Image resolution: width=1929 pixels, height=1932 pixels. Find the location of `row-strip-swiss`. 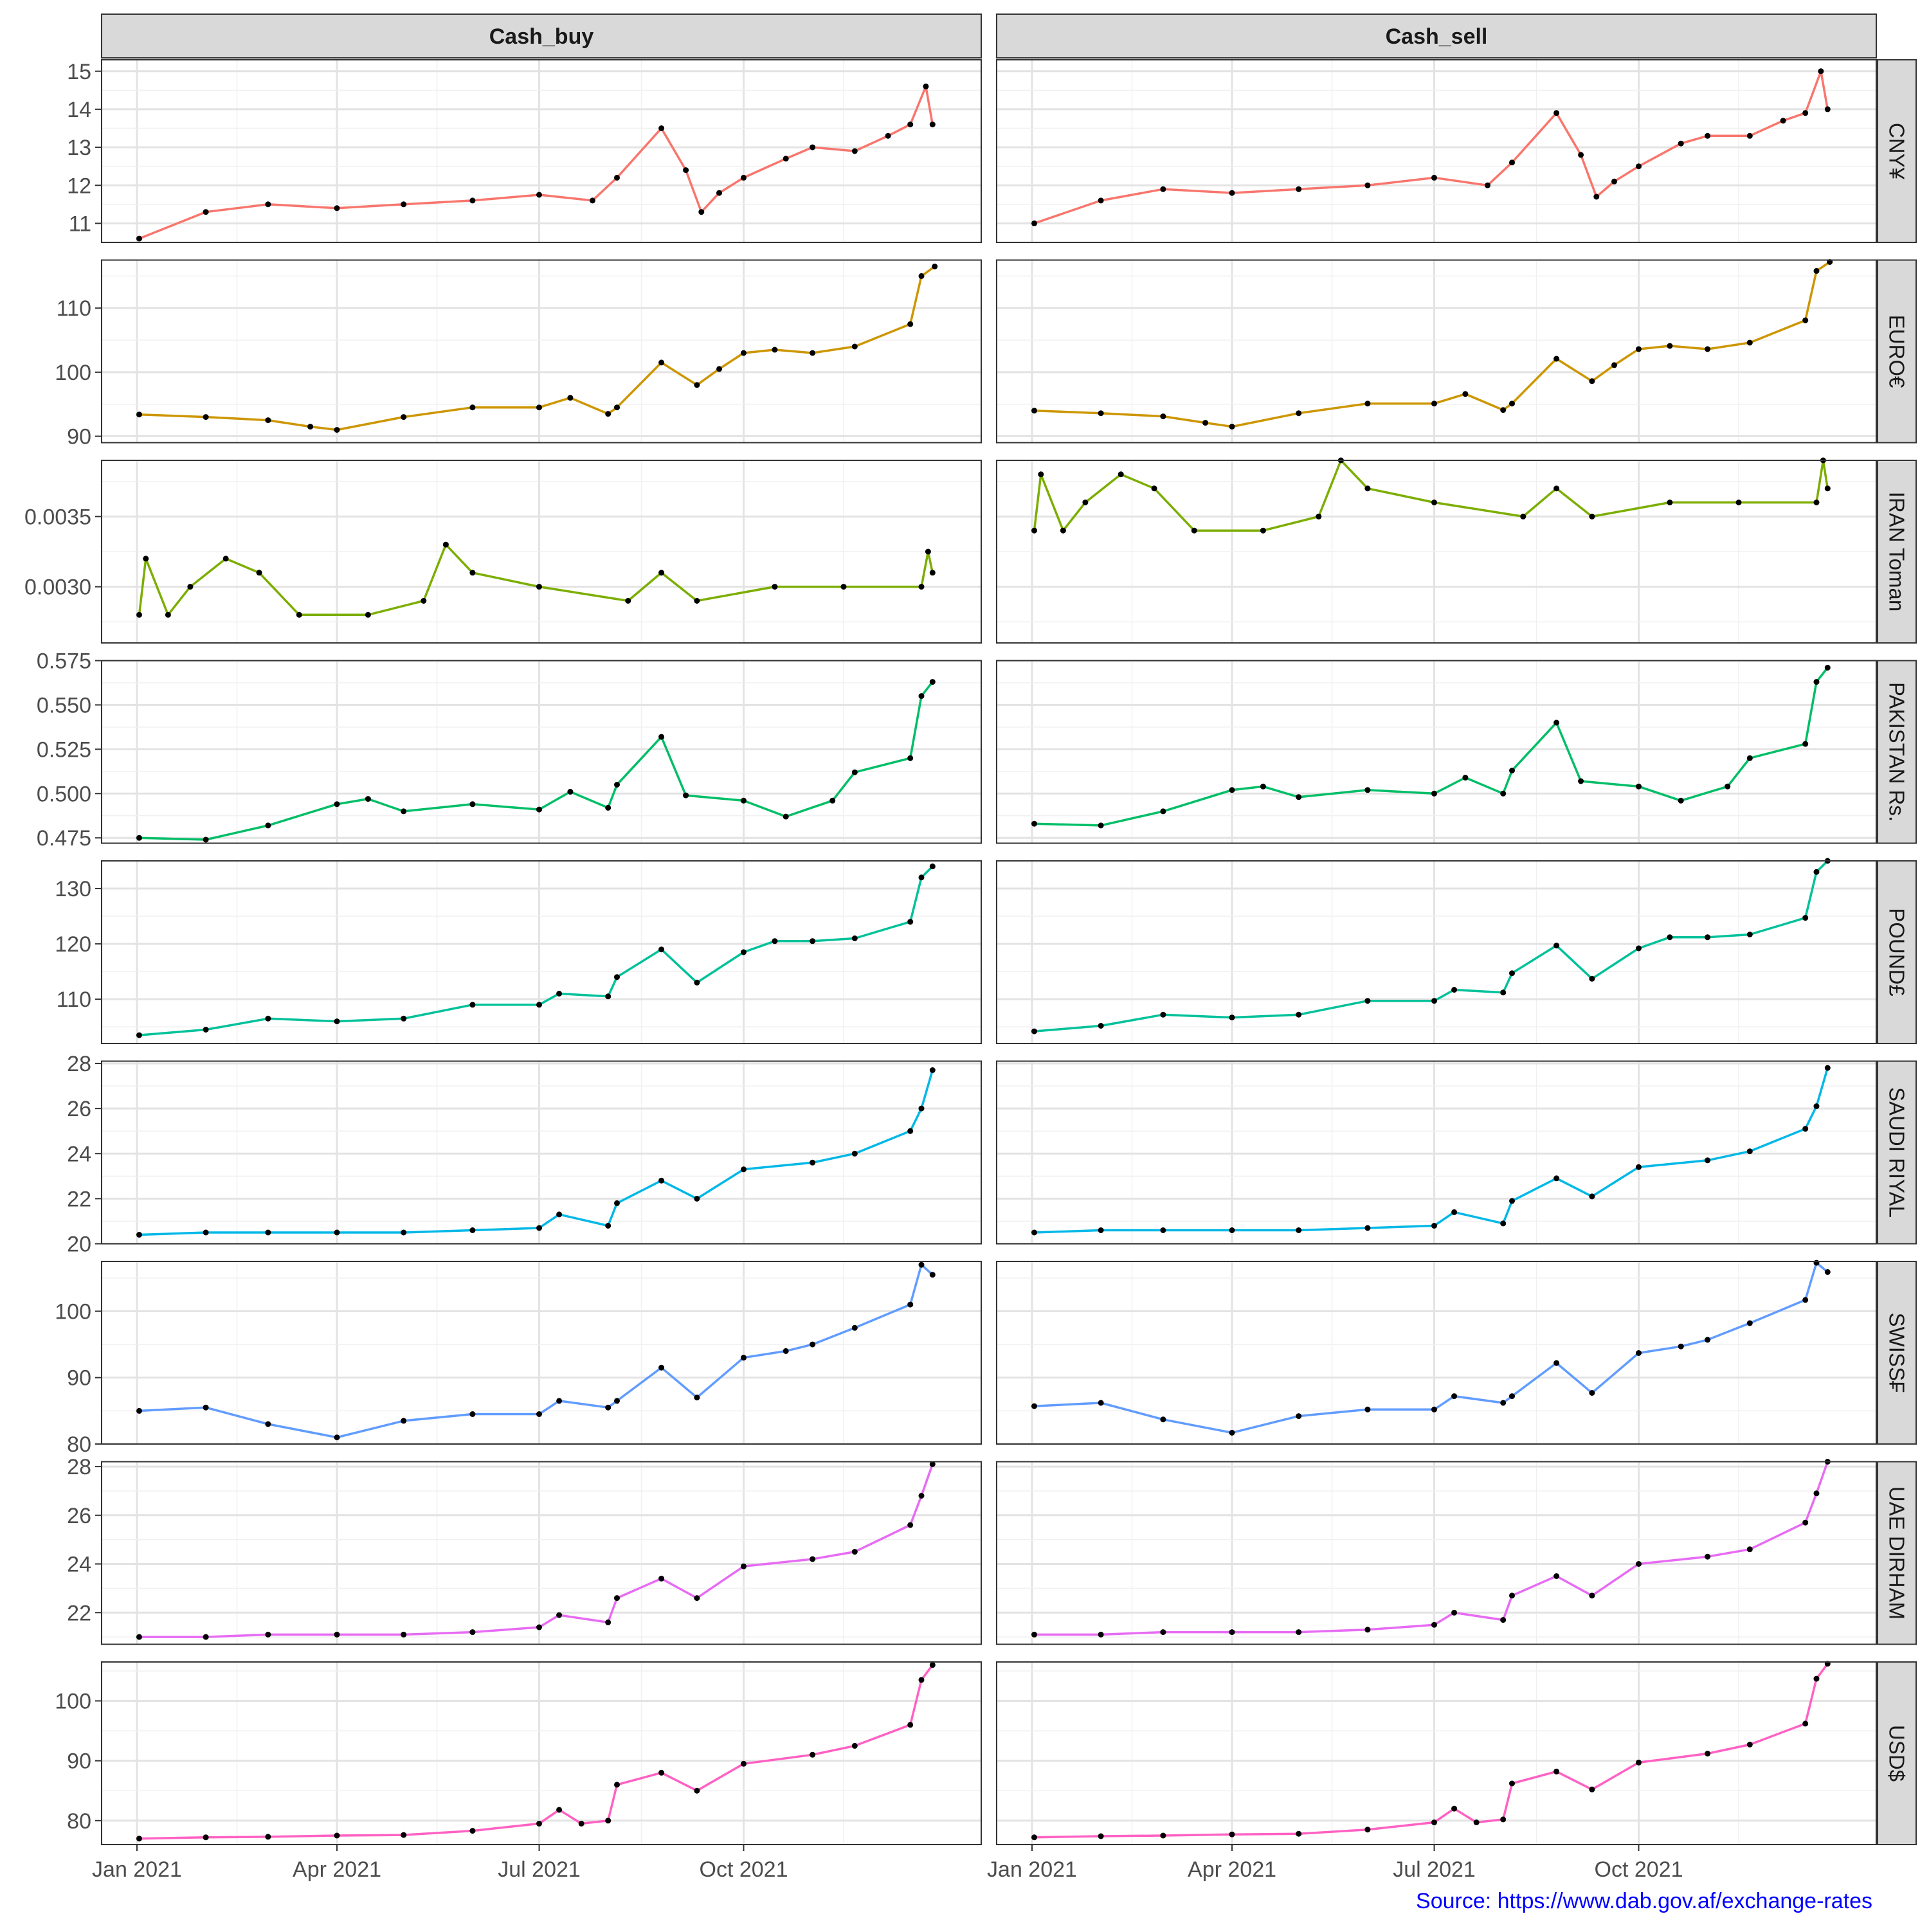

row-strip-swiss is located at coordinates (1897, 1353).